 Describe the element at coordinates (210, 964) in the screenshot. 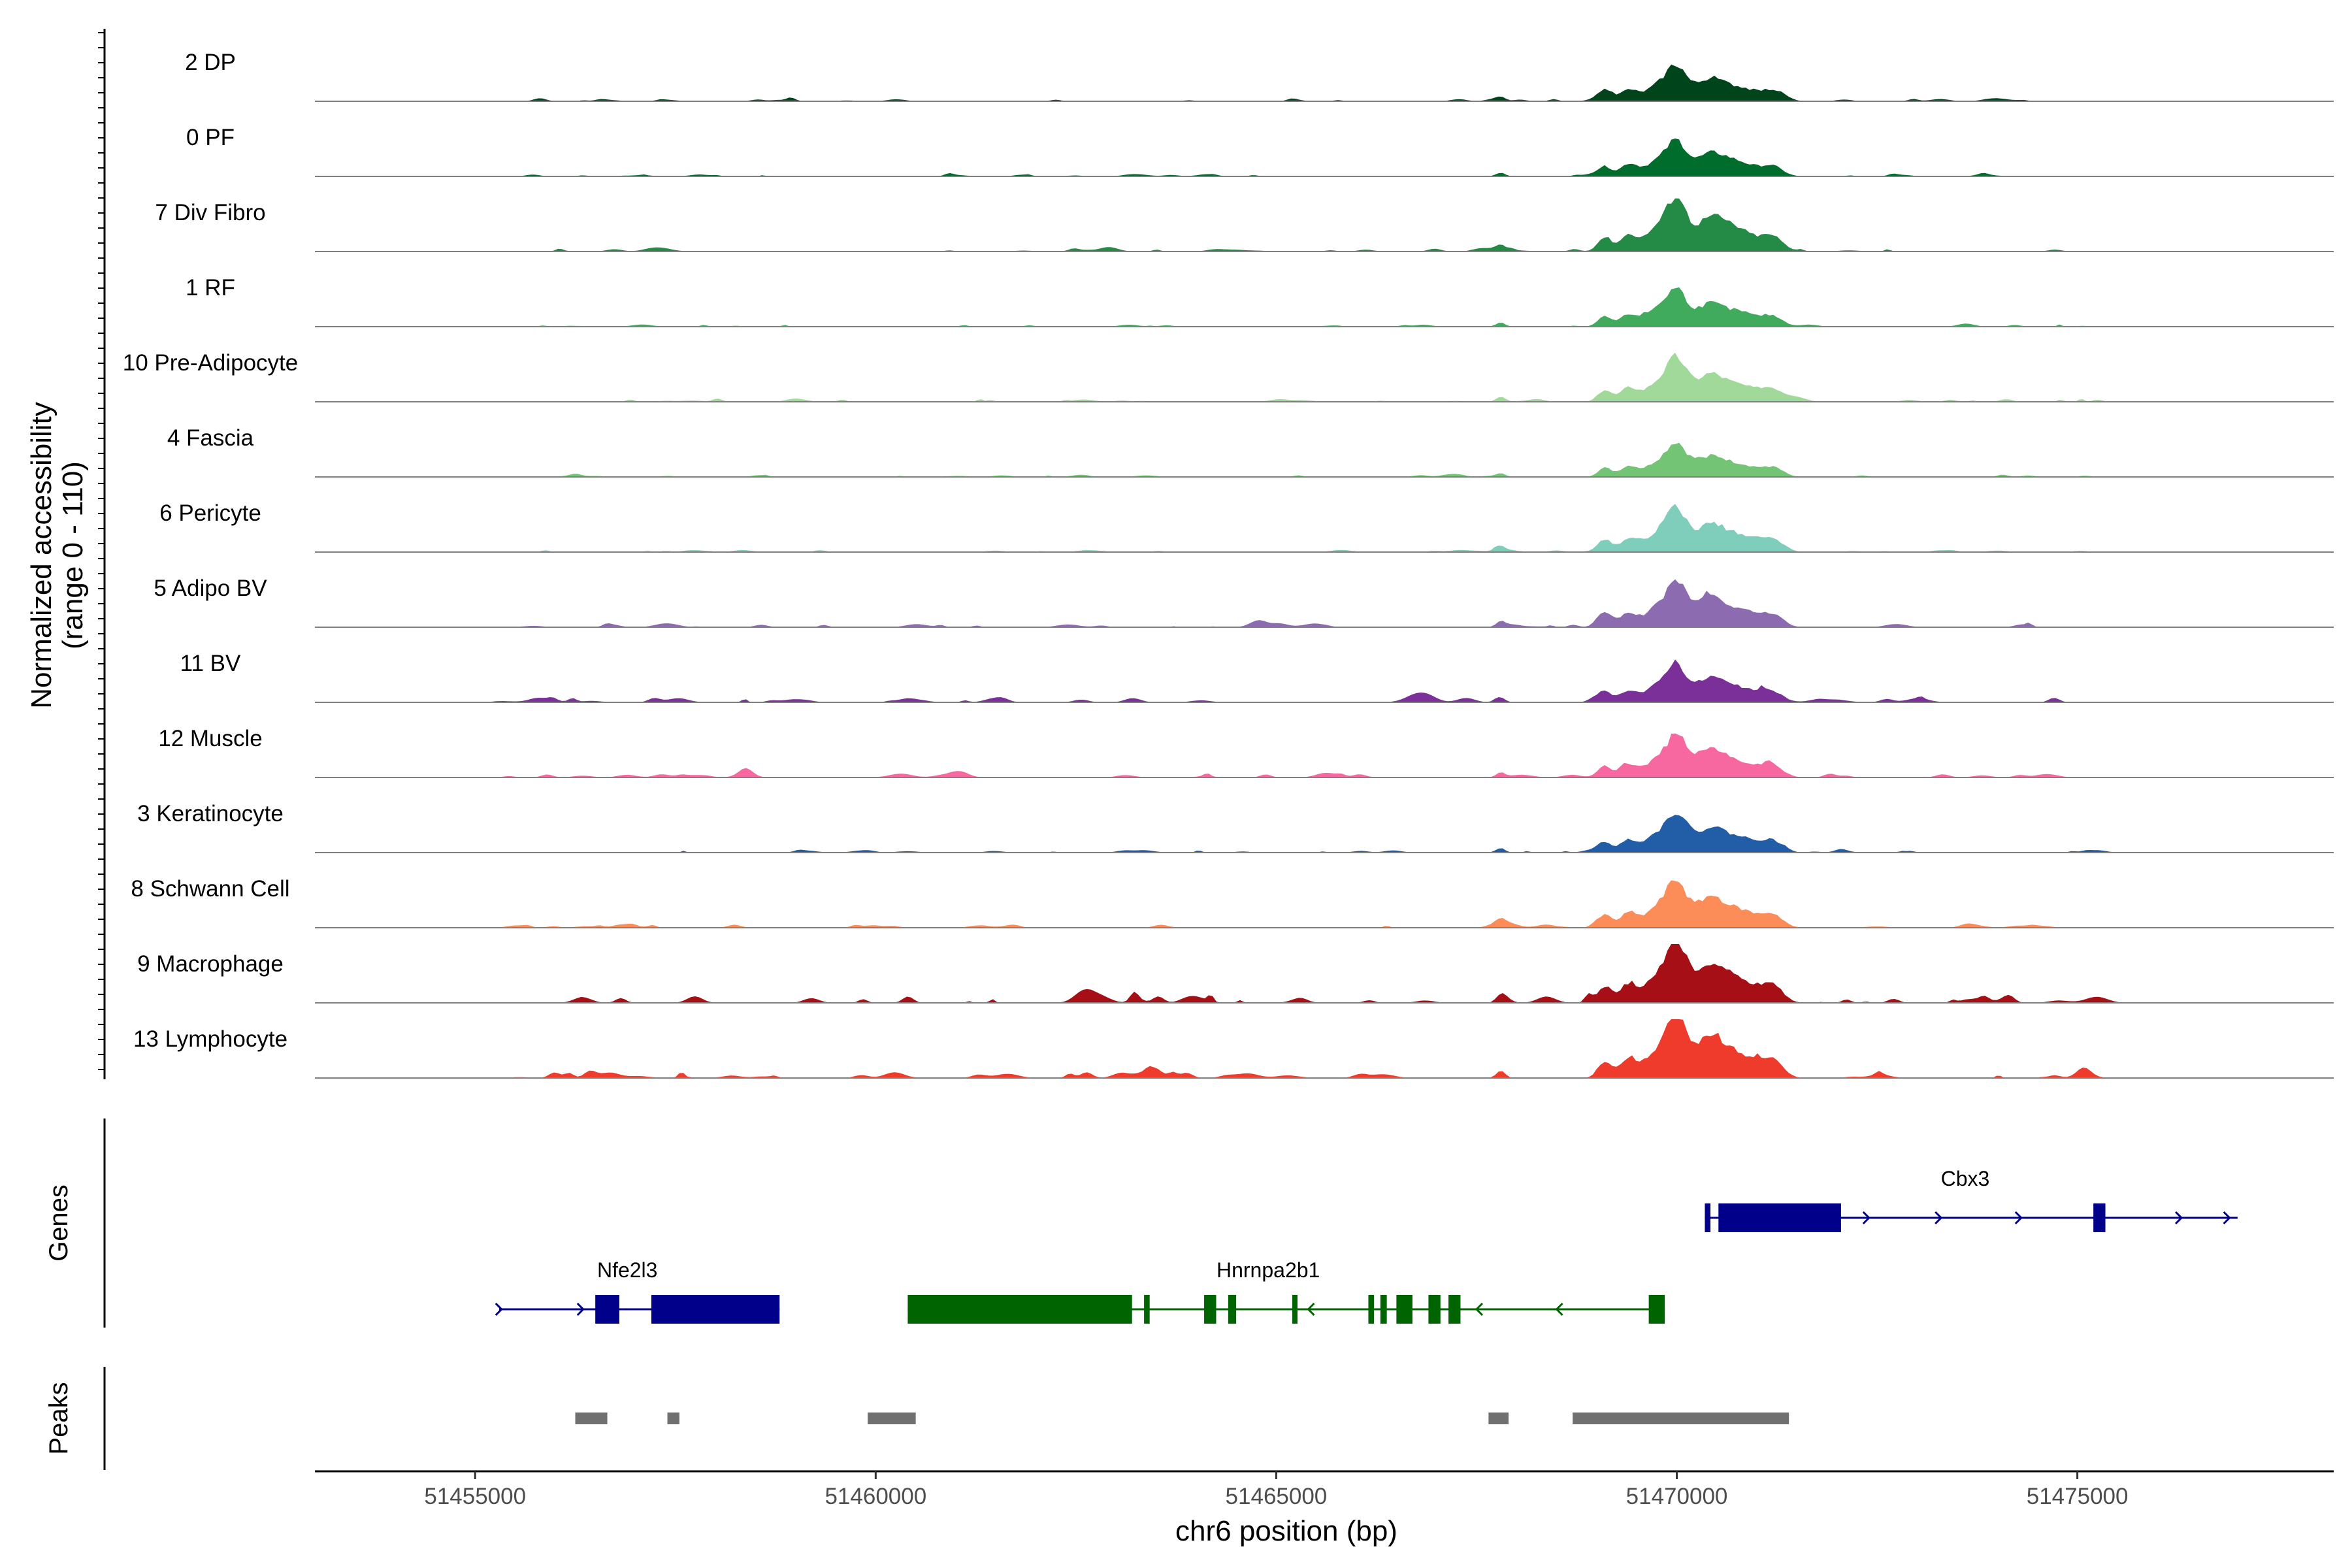

I see `track-label: 9 Macrophage` at that location.